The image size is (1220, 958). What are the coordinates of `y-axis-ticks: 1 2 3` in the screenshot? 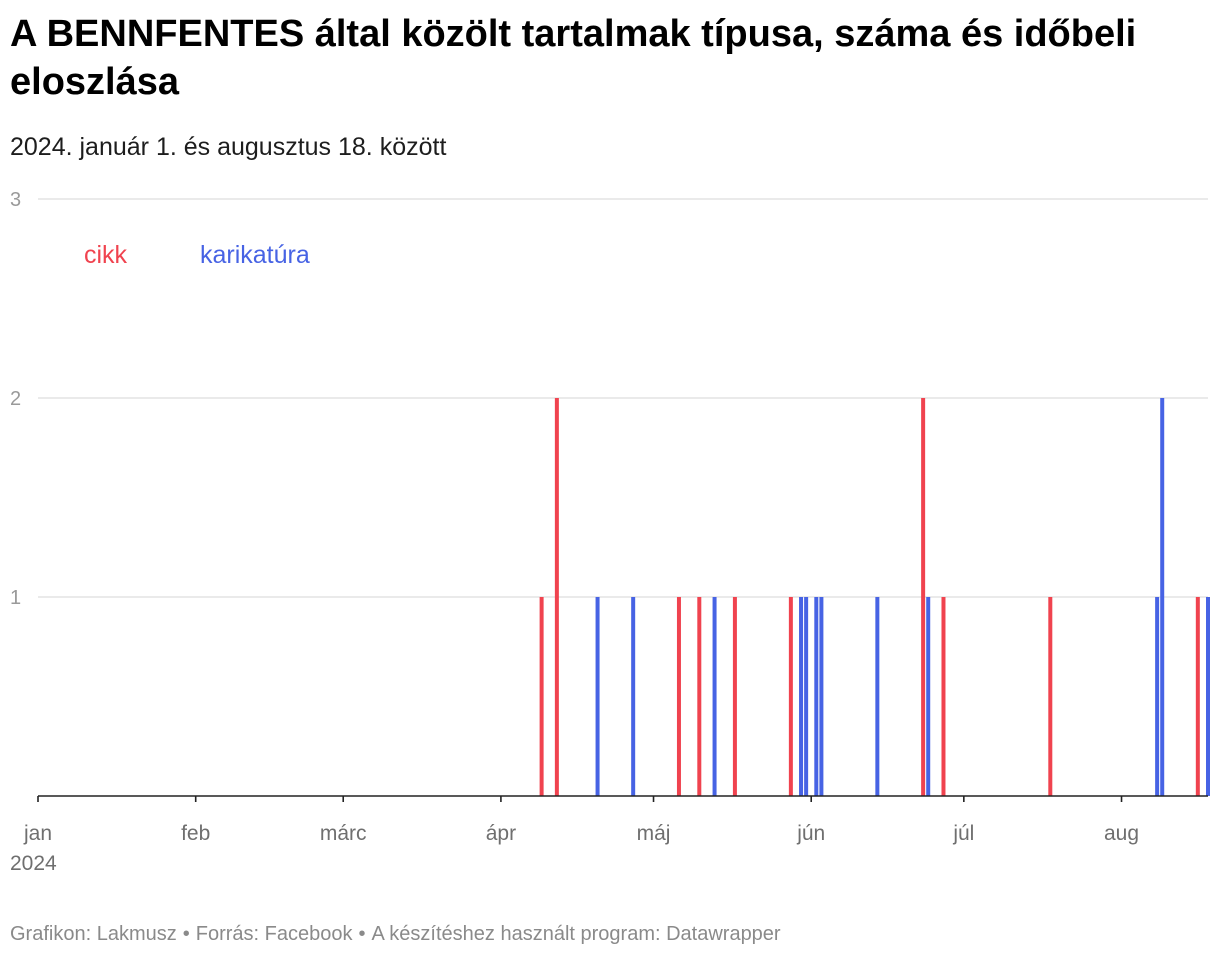 It's located at (15, 399).